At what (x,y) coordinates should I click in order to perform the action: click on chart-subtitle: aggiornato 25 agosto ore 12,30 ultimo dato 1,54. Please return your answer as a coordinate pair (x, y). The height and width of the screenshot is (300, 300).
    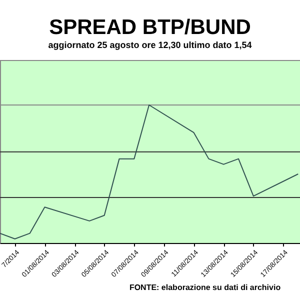
    Looking at the image, I should click on (150, 45).